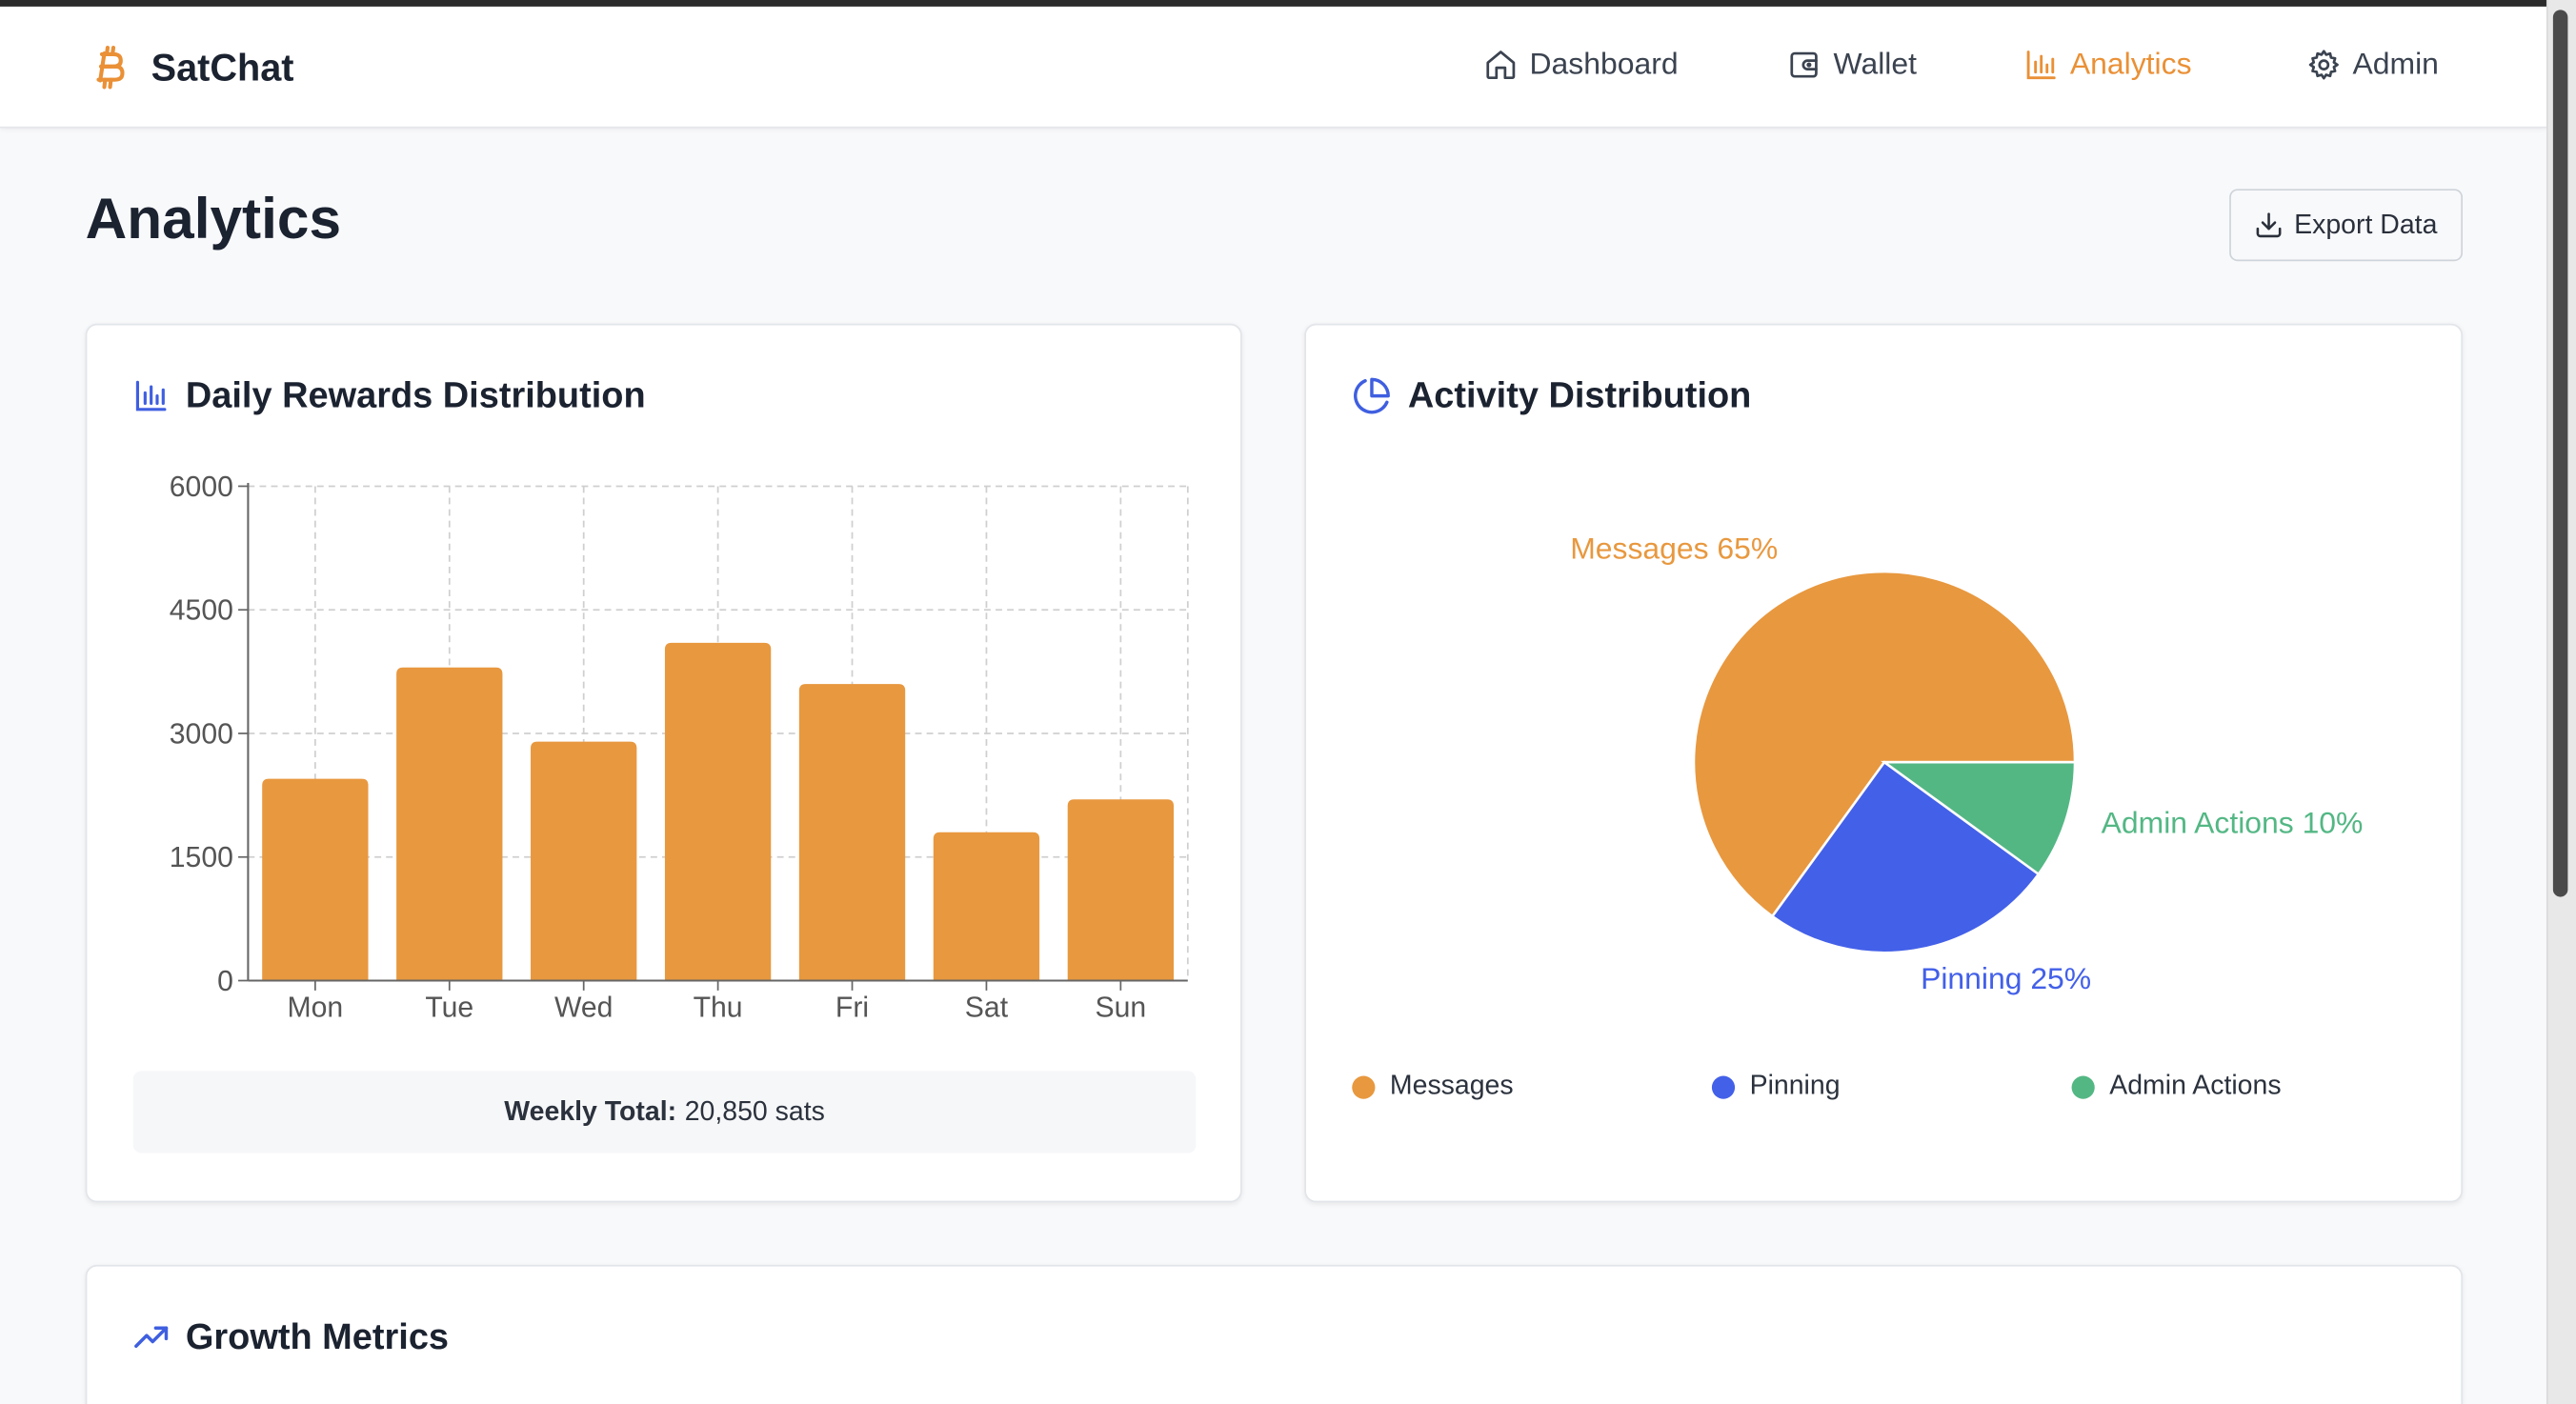  What do you see at coordinates (1288, 3) in the screenshot?
I see `window-top-edge` at bounding box center [1288, 3].